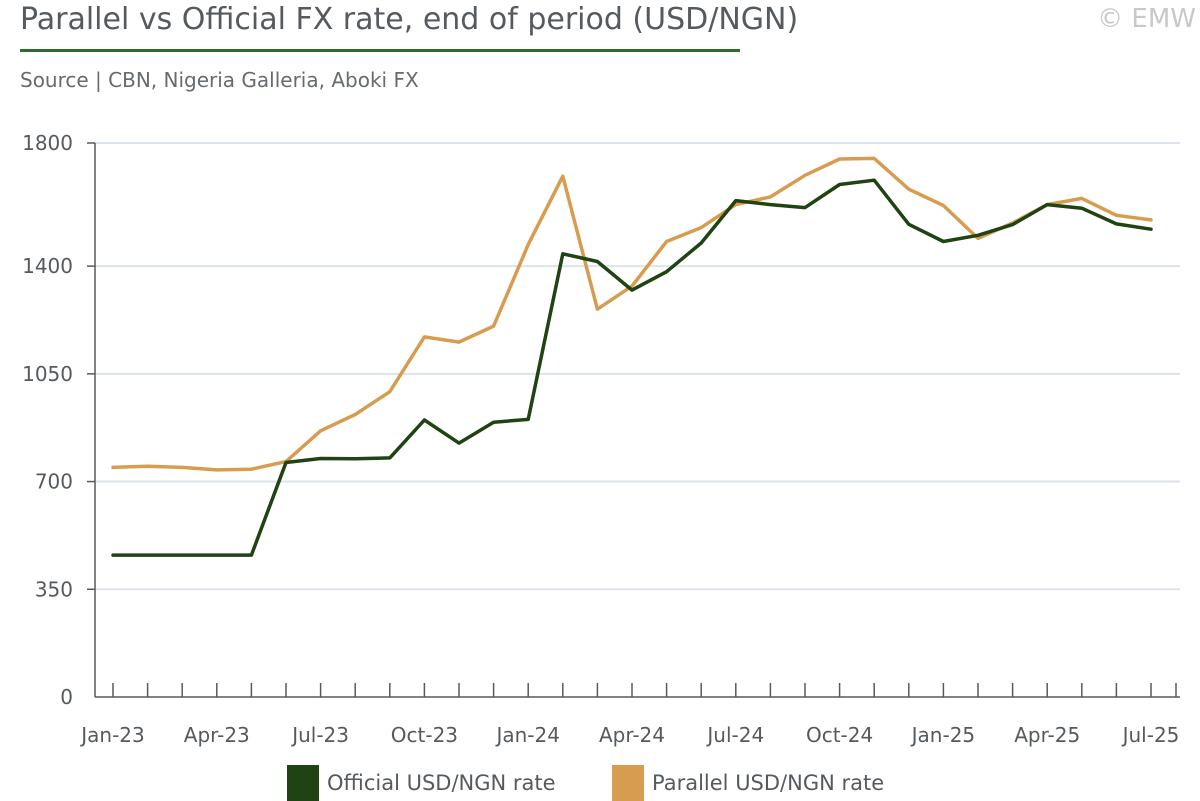  What do you see at coordinates (47, 143) in the screenshot?
I see `y-tick-label-1800: 1800` at bounding box center [47, 143].